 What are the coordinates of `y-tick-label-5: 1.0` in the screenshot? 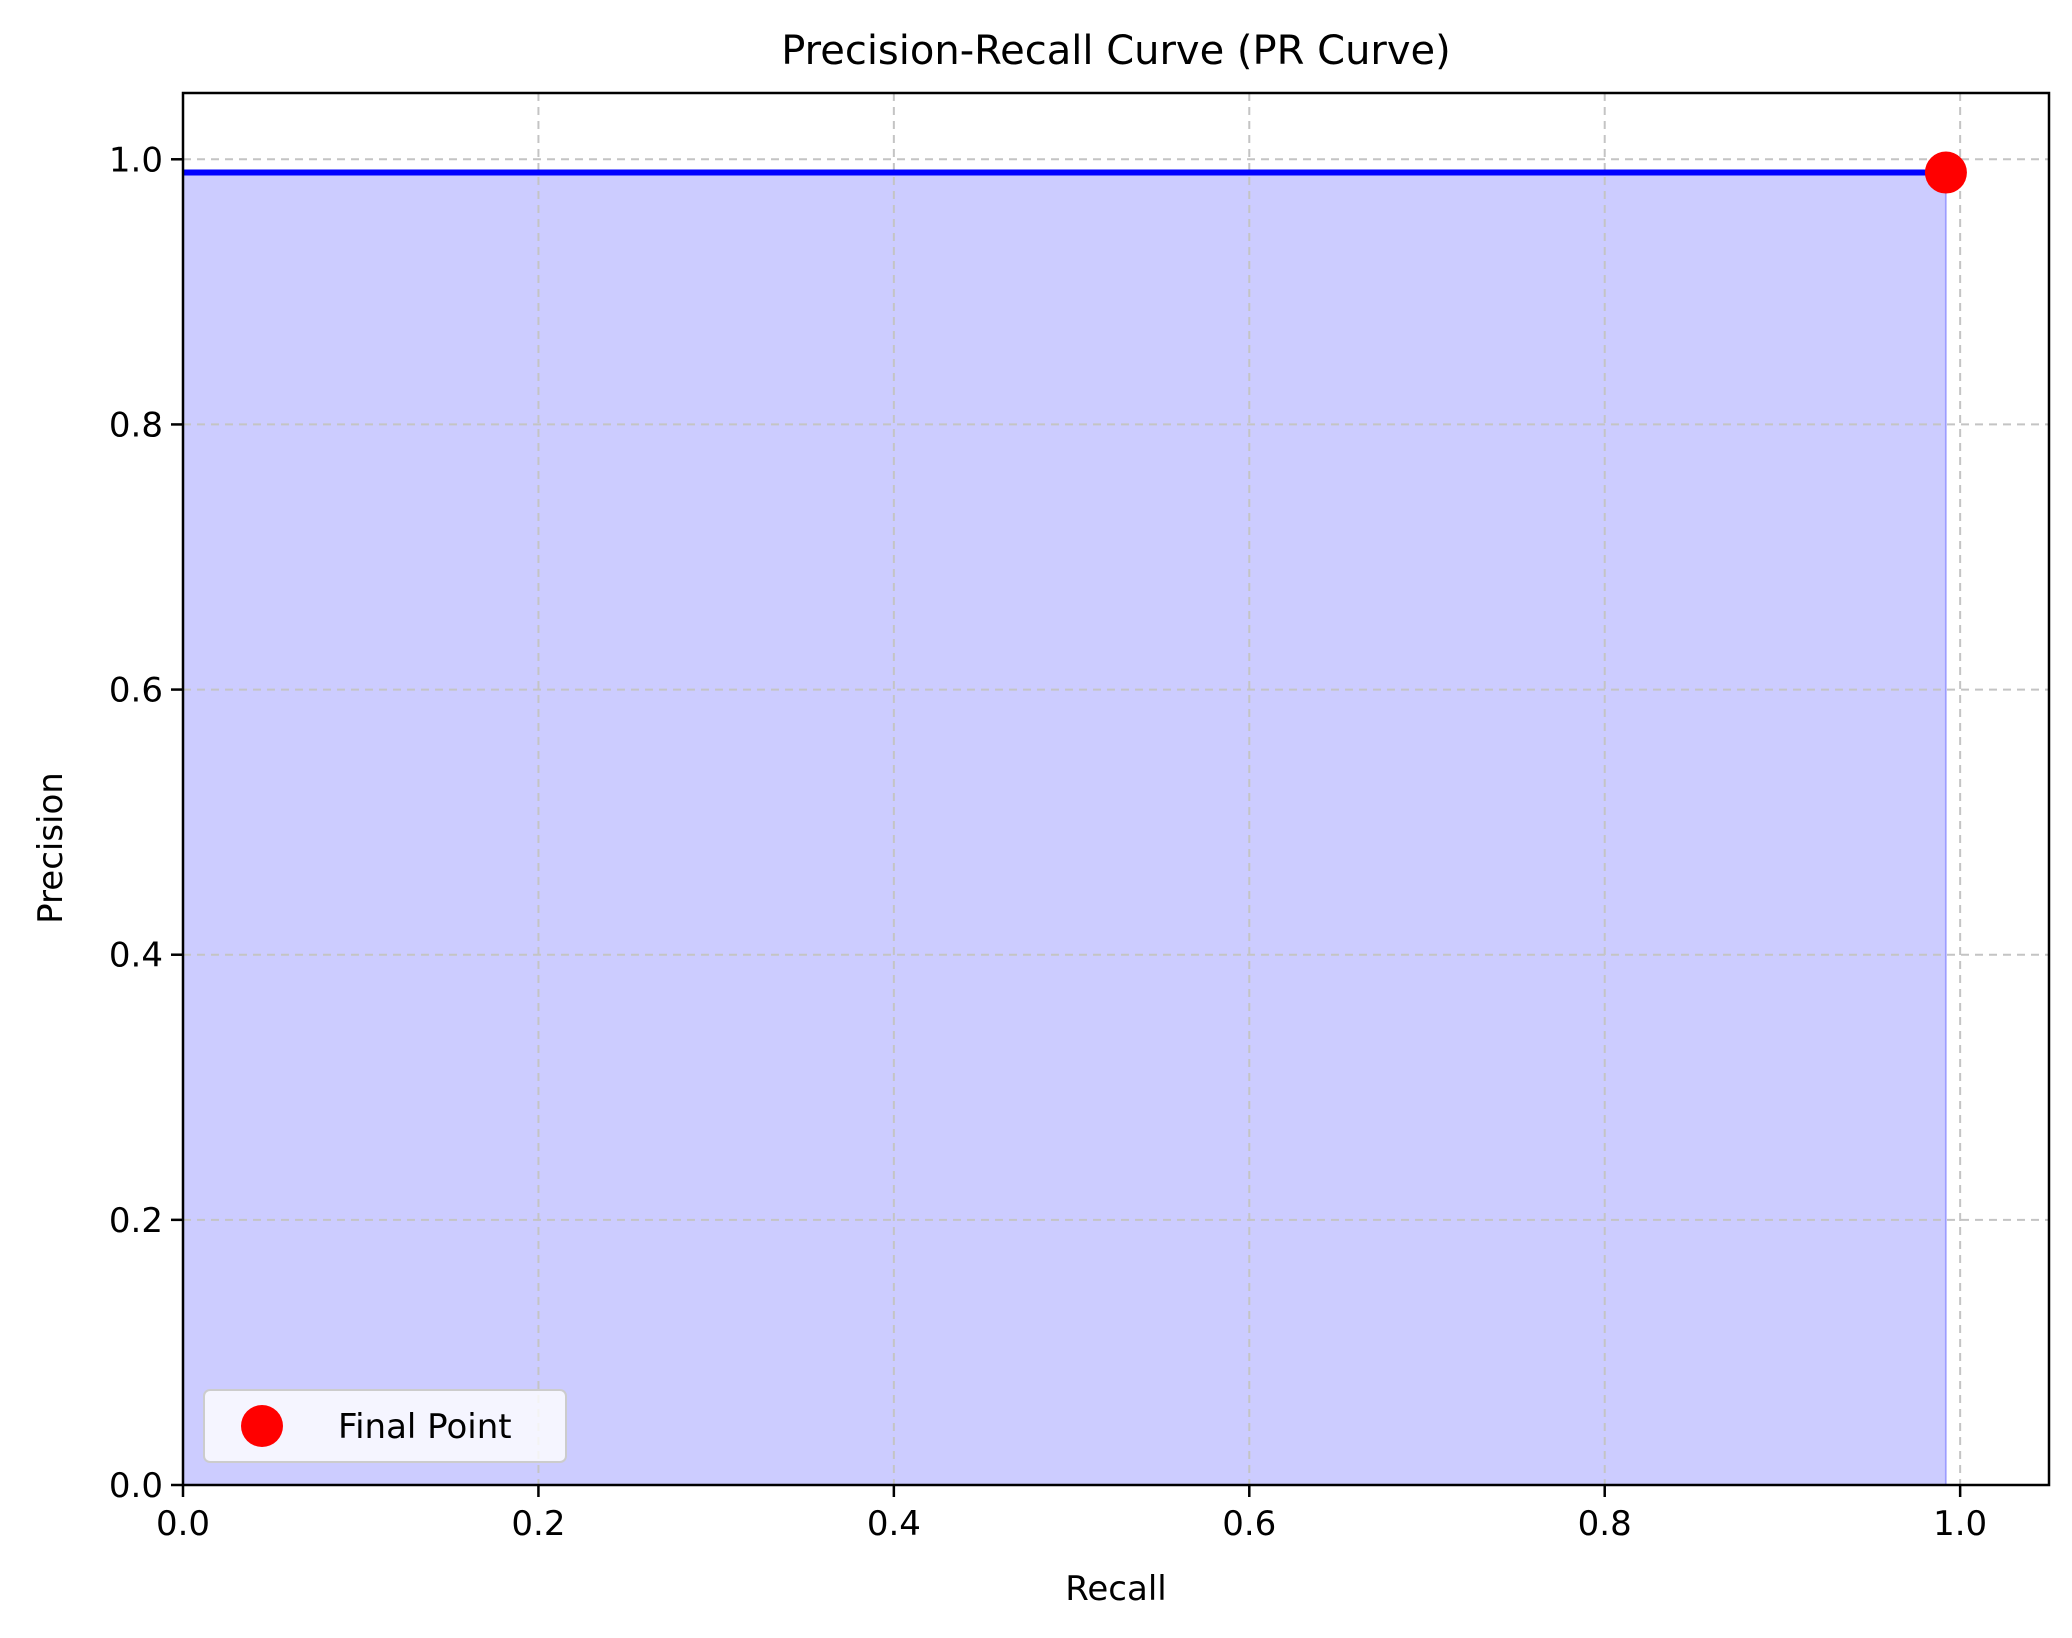 It's located at (136, 160).